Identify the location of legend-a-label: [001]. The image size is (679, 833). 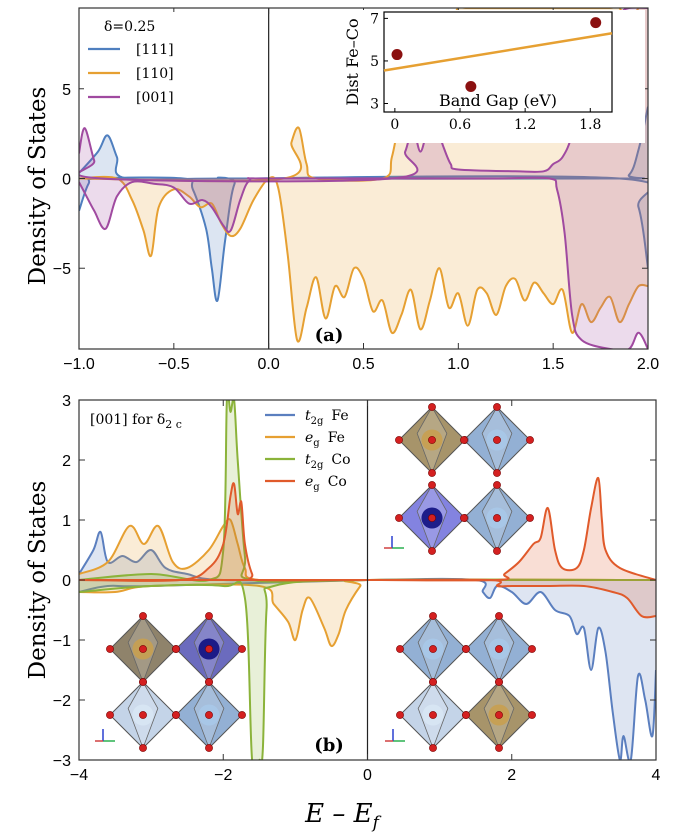
(155, 98).